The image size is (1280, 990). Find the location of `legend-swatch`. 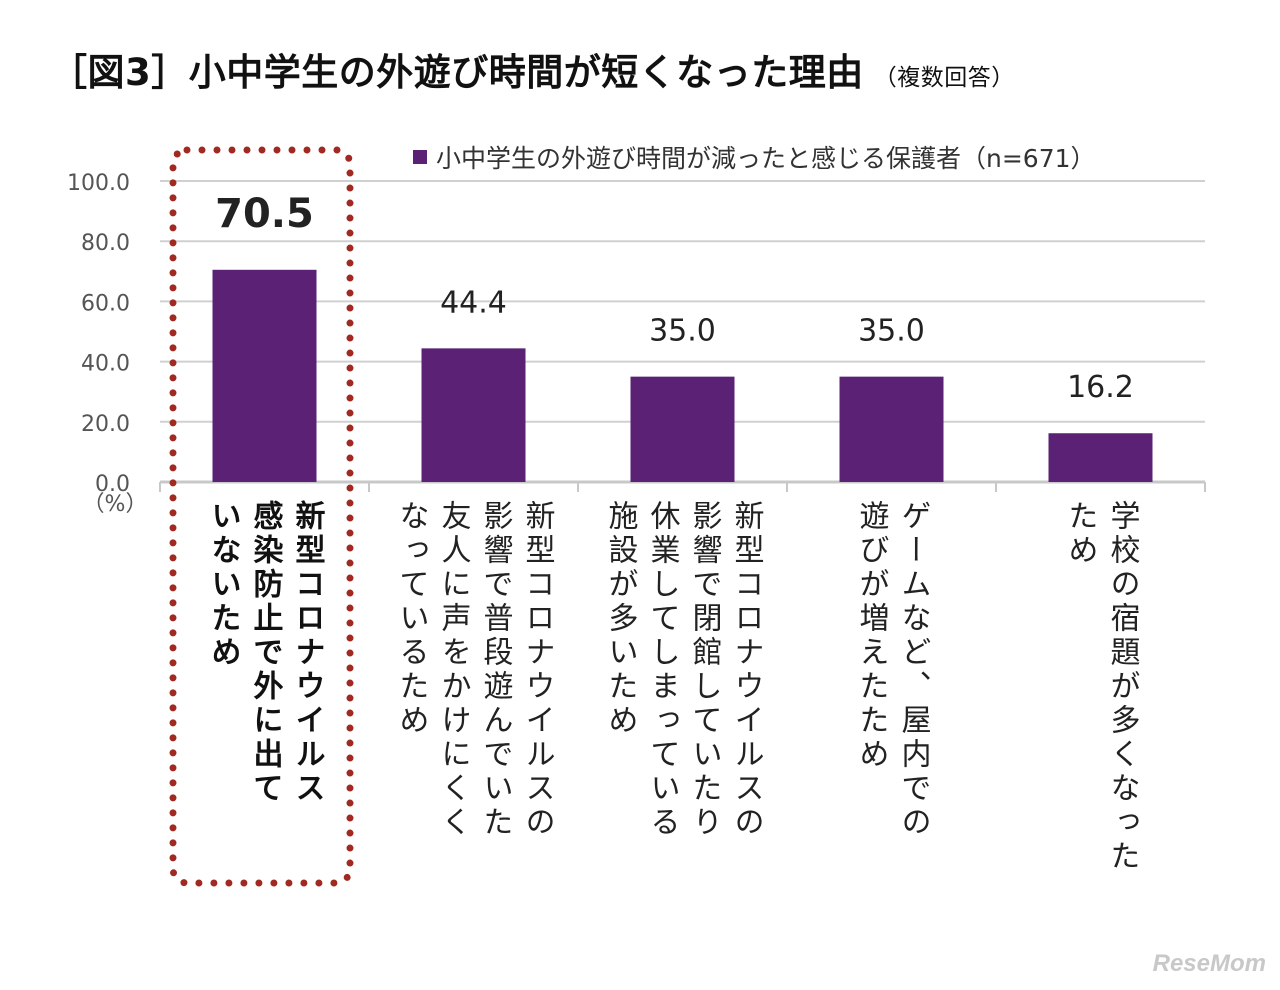

legend-swatch is located at coordinates (420, 157).